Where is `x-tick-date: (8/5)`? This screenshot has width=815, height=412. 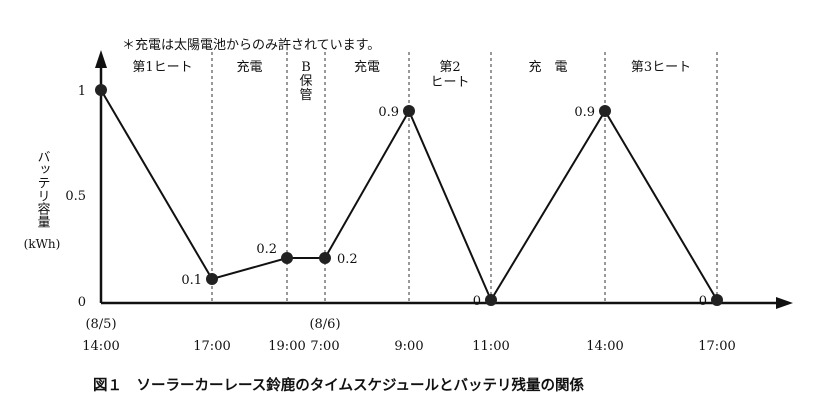
x-tick-date: (8/5) is located at coordinates (100, 324).